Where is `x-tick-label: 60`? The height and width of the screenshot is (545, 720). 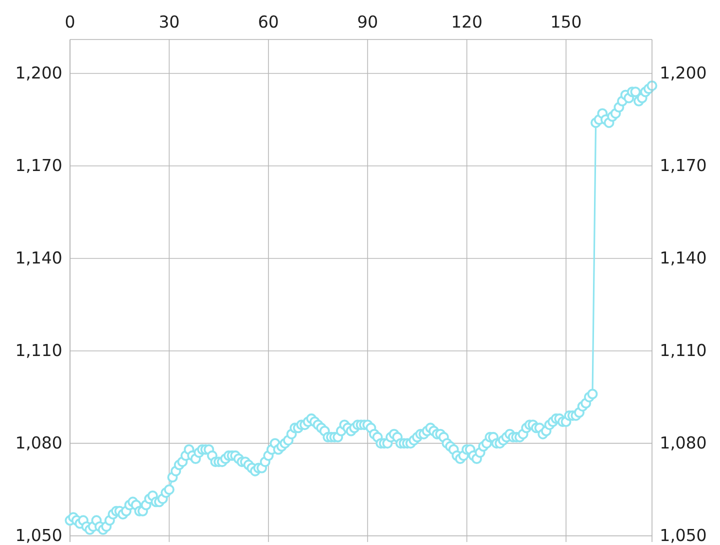 x-tick-label: 60 is located at coordinates (268, 21).